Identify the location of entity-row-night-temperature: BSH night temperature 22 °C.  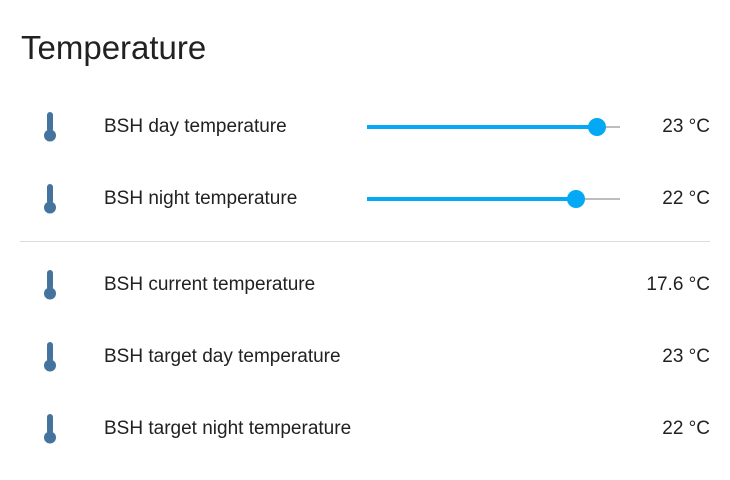
(365, 199).